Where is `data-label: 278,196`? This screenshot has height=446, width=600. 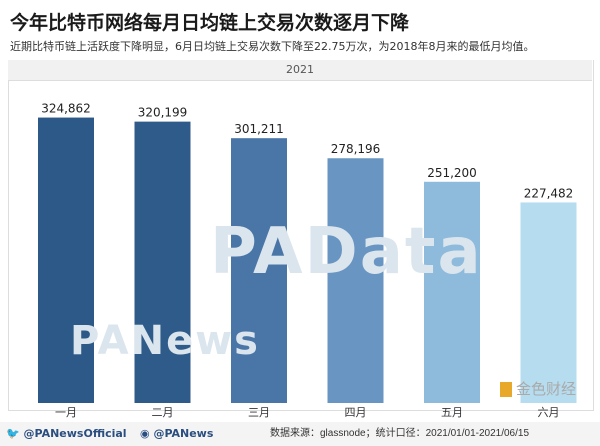 data-label: 278,196 is located at coordinates (356, 149).